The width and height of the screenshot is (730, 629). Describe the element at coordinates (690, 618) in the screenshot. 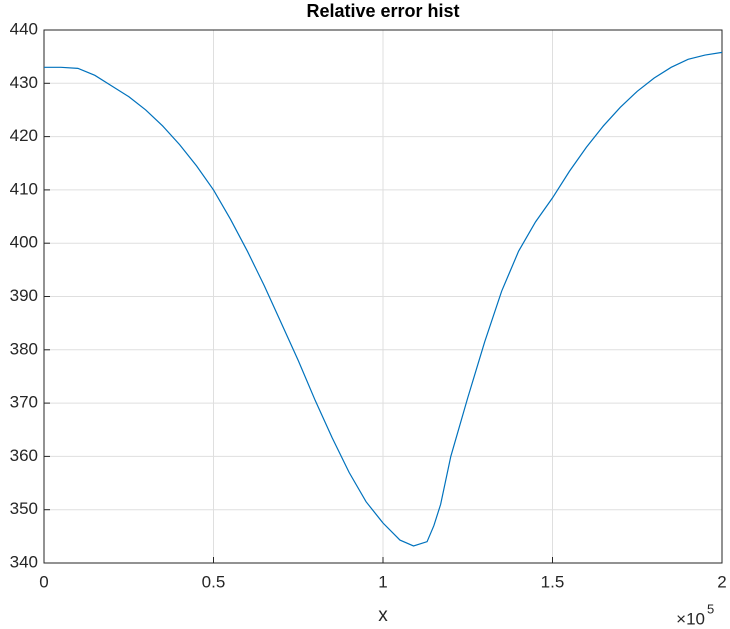

I see `x-multiplier-base: ×10` at that location.